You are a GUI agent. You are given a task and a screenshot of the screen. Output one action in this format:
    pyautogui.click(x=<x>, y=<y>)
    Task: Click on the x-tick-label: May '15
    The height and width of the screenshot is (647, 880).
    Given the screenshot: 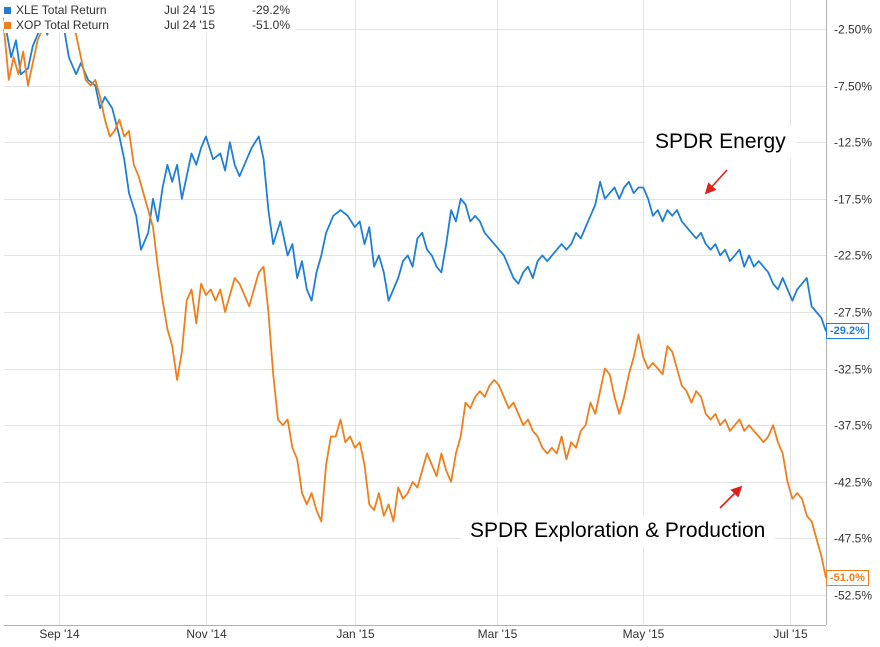 What is the action you would take?
    pyautogui.click(x=644, y=634)
    